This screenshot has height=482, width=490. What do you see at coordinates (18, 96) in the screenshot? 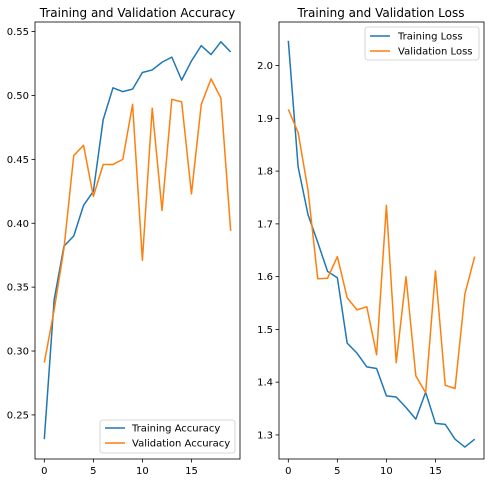
I see `accuracy-y-tick-label: 0.50` at bounding box center [18, 96].